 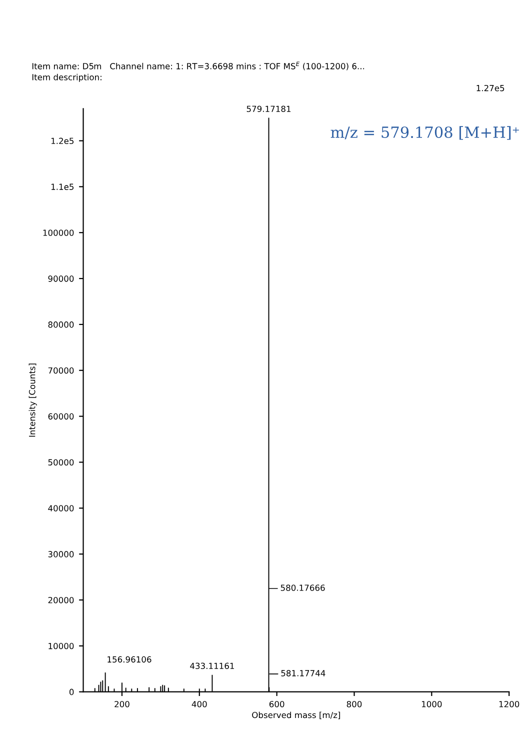 I want to click on y-tick-label: 10000, so click(x=61, y=646).